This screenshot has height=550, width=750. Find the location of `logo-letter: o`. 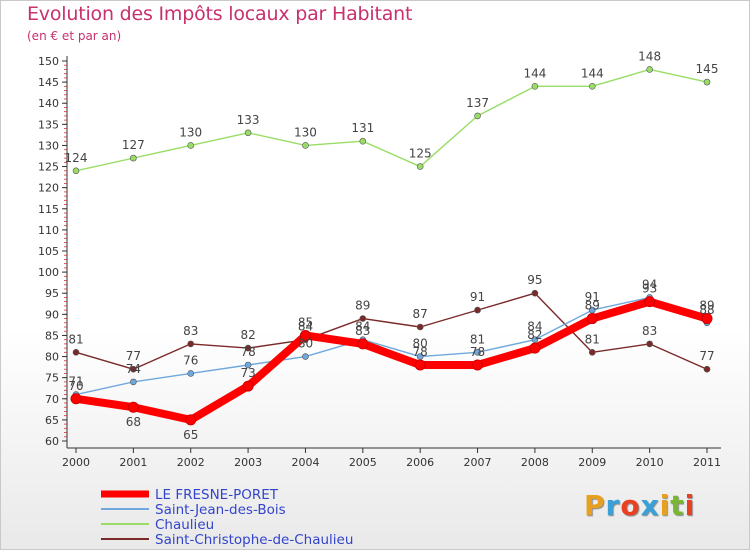

logo-letter: o is located at coordinates (630, 505).